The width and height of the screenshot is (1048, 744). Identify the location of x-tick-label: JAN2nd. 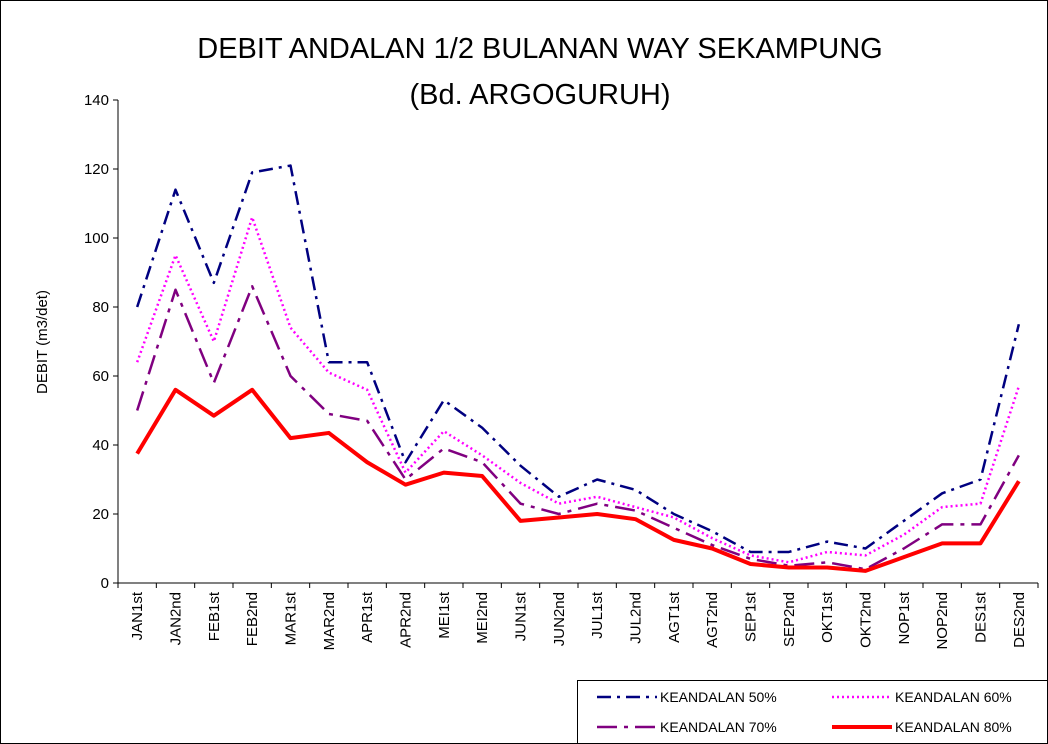
(176, 618).